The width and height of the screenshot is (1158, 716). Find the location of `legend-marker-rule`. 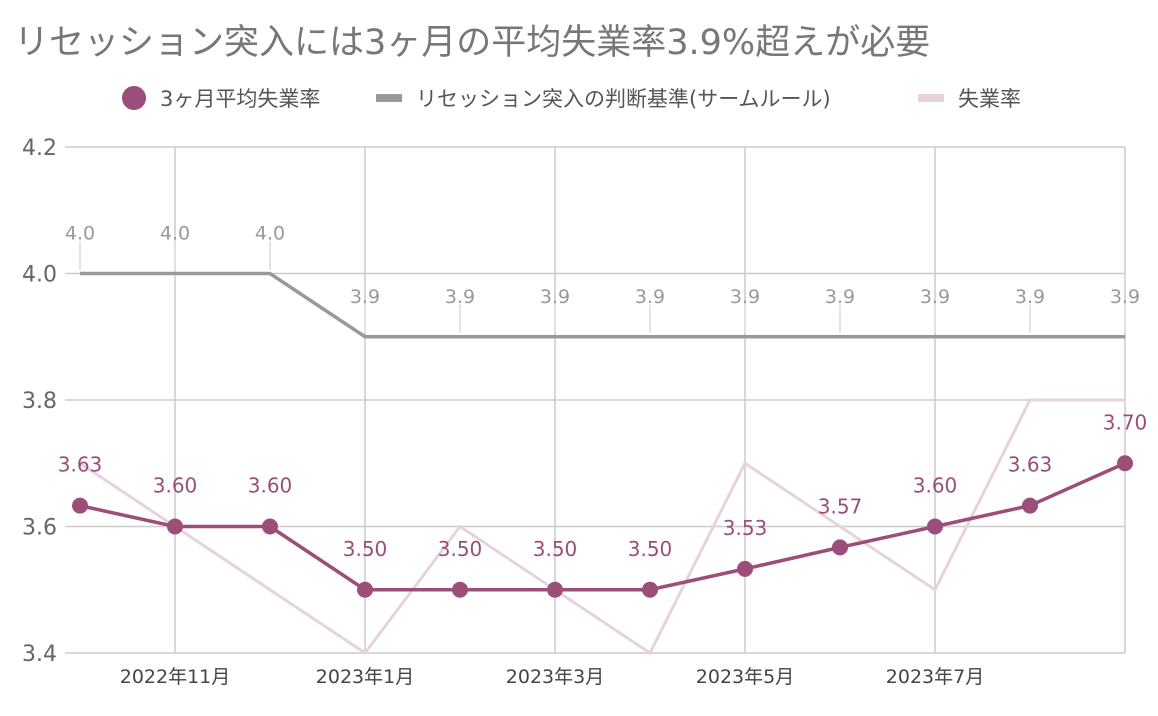

legend-marker-rule is located at coordinates (389, 98).